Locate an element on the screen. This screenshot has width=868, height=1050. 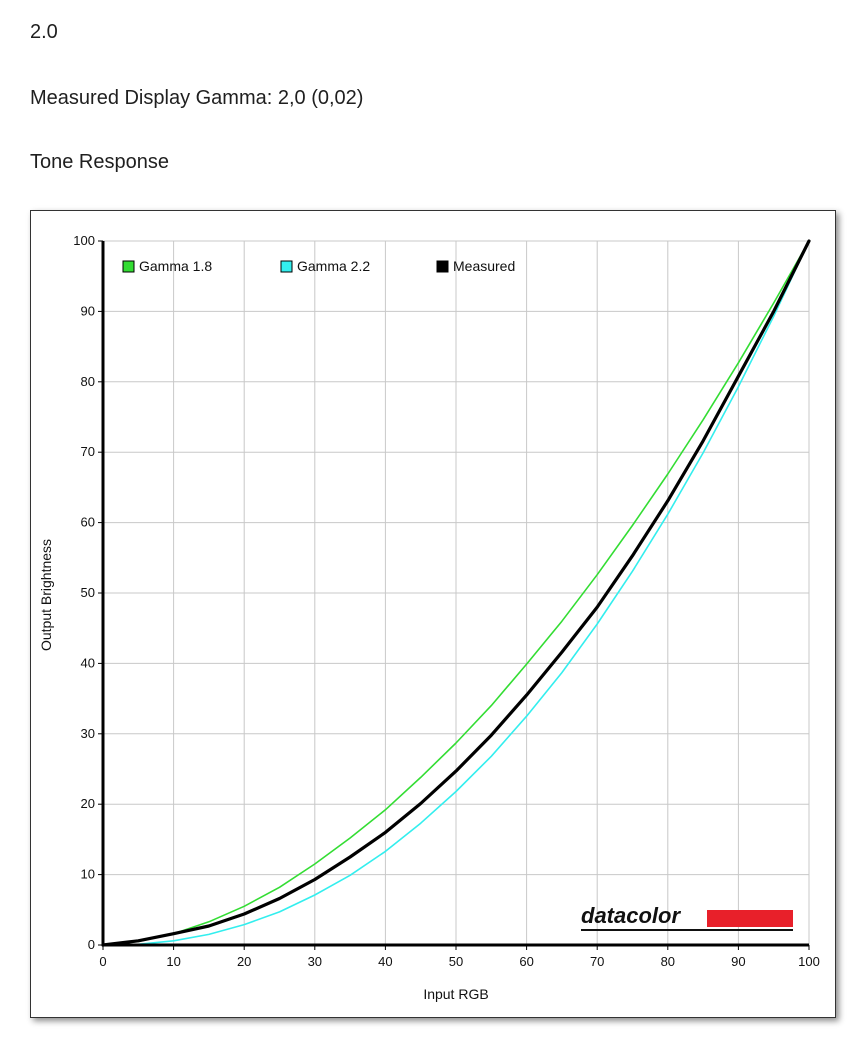
y-tick-label-50: 50 is located at coordinates (88, 592).